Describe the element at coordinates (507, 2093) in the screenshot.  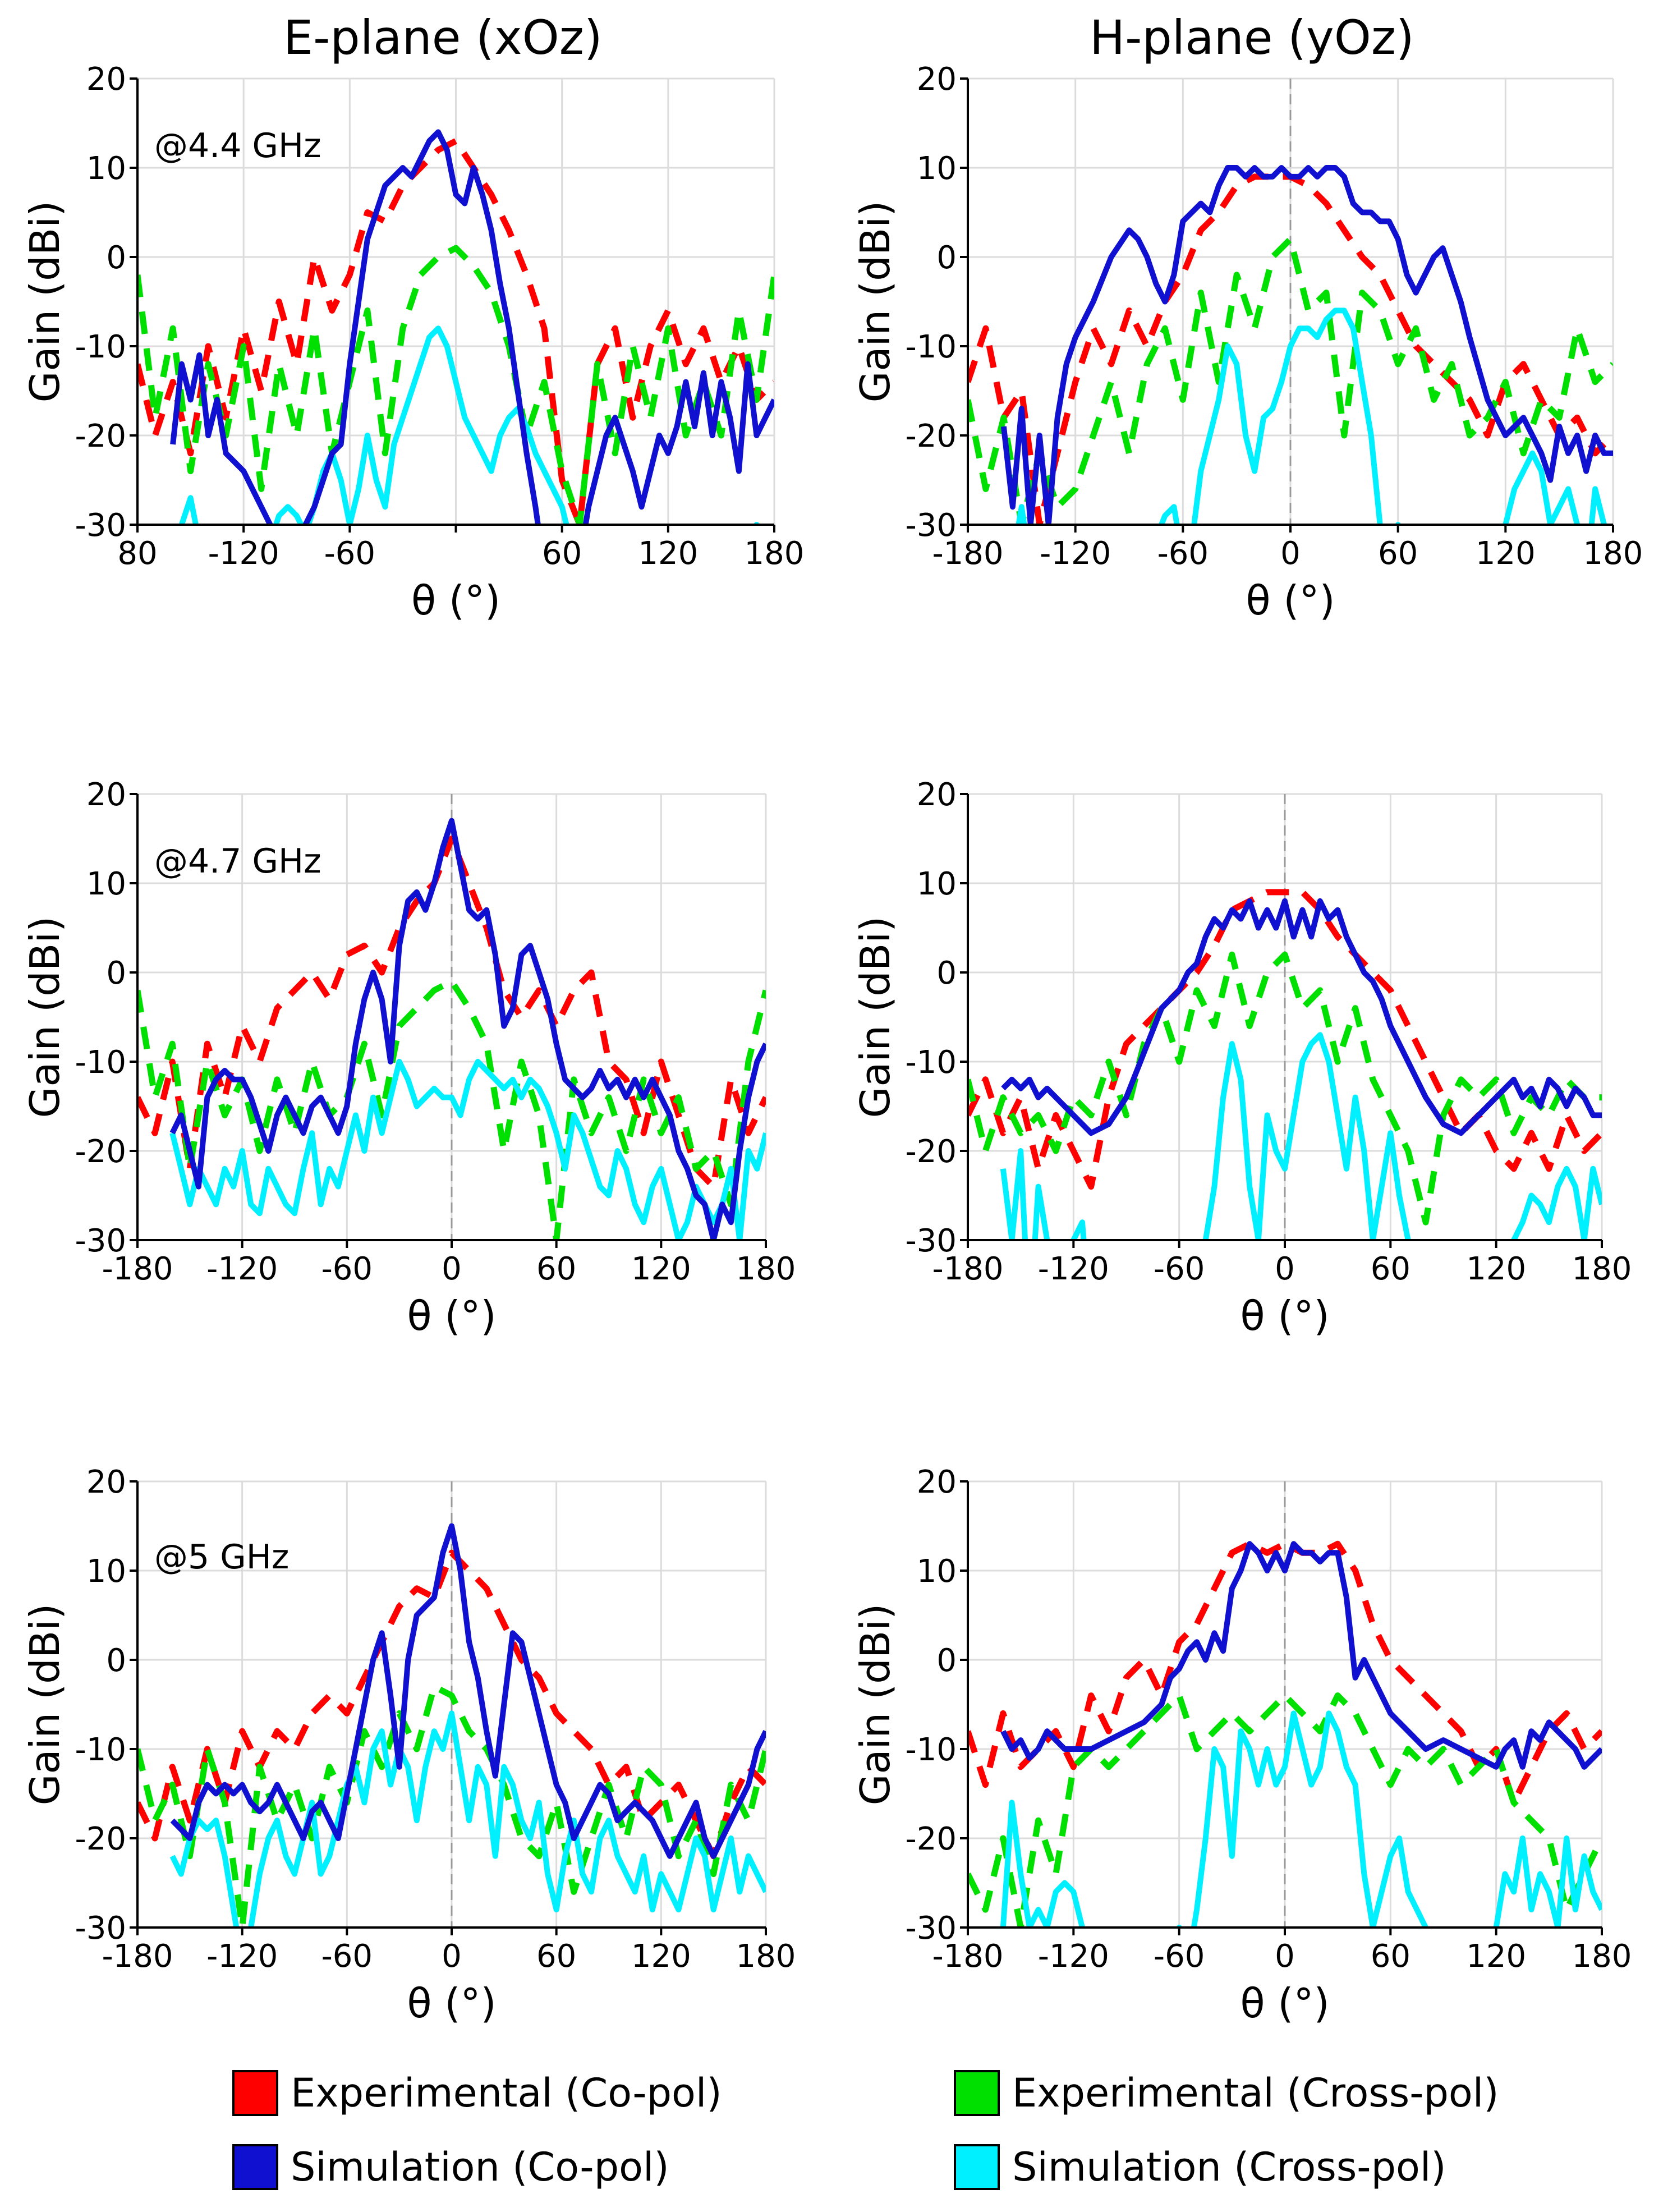
I see `legend-label-exp-co: Experimental (Co-pol)` at that location.